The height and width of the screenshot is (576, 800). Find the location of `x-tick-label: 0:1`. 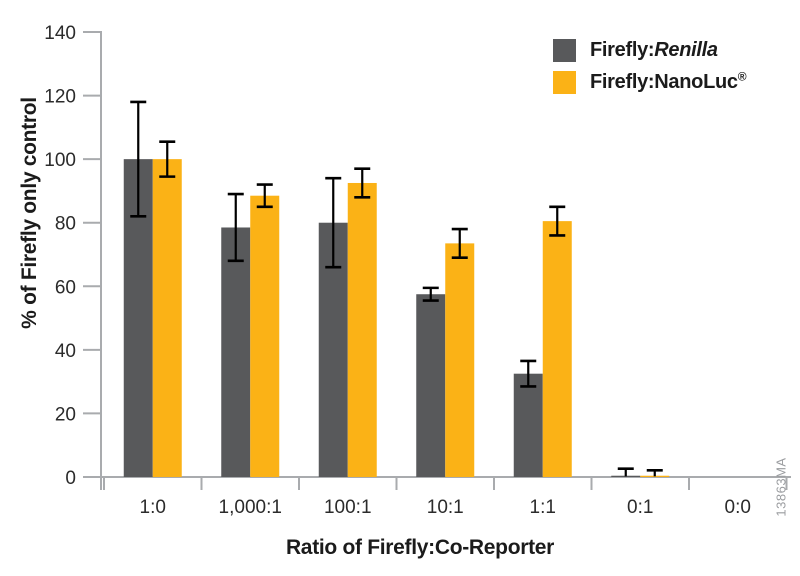

x-tick-label: 0:1 is located at coordinates (640, 507).